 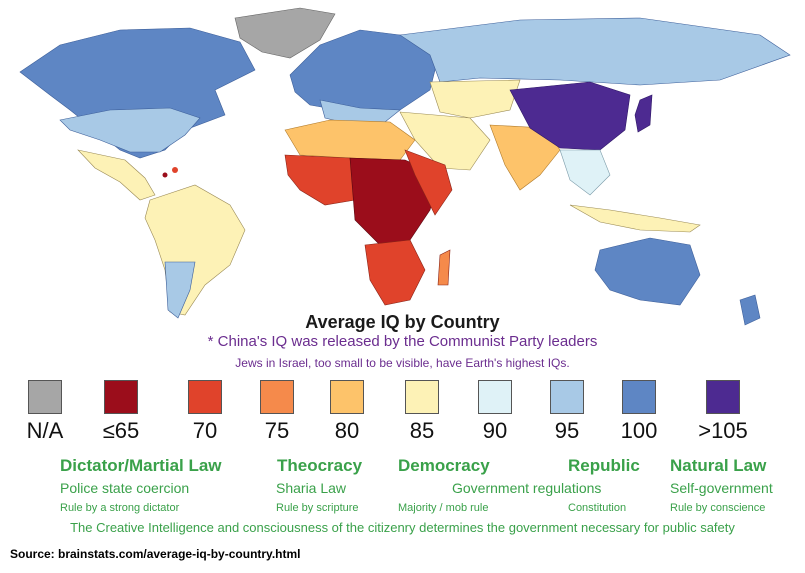 What do you see at coordinates (422, 430) in the screenshot?
I see `legend-label: 85` at bounding box center [422, 430].